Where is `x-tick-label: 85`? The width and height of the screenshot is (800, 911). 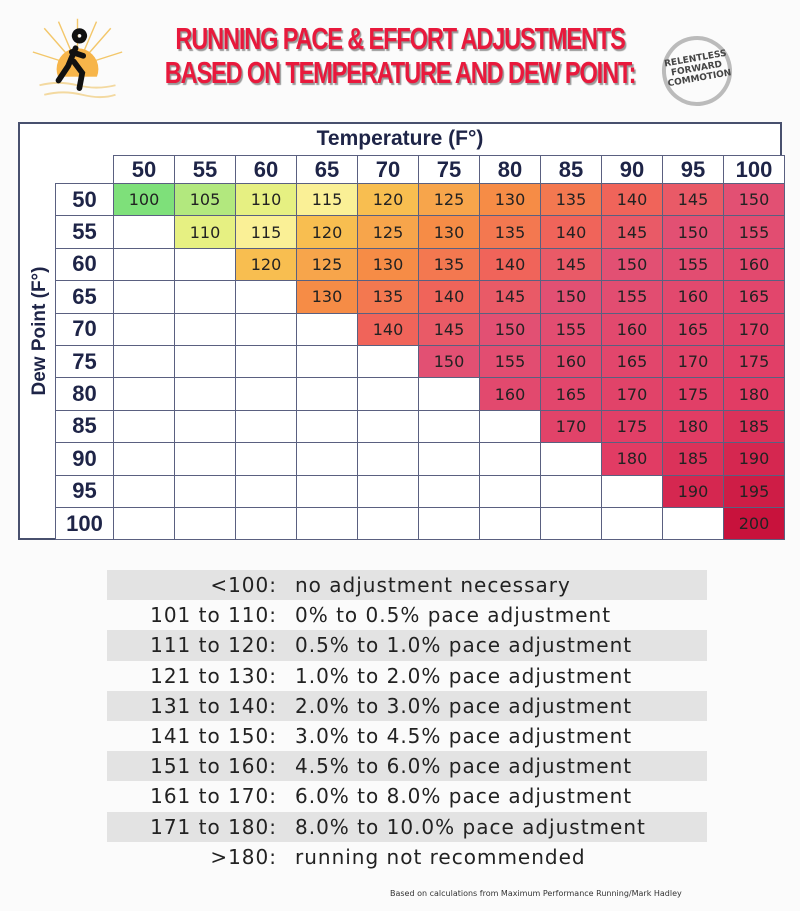 x-tick-label: 85 is located at coordinates (571, 169).